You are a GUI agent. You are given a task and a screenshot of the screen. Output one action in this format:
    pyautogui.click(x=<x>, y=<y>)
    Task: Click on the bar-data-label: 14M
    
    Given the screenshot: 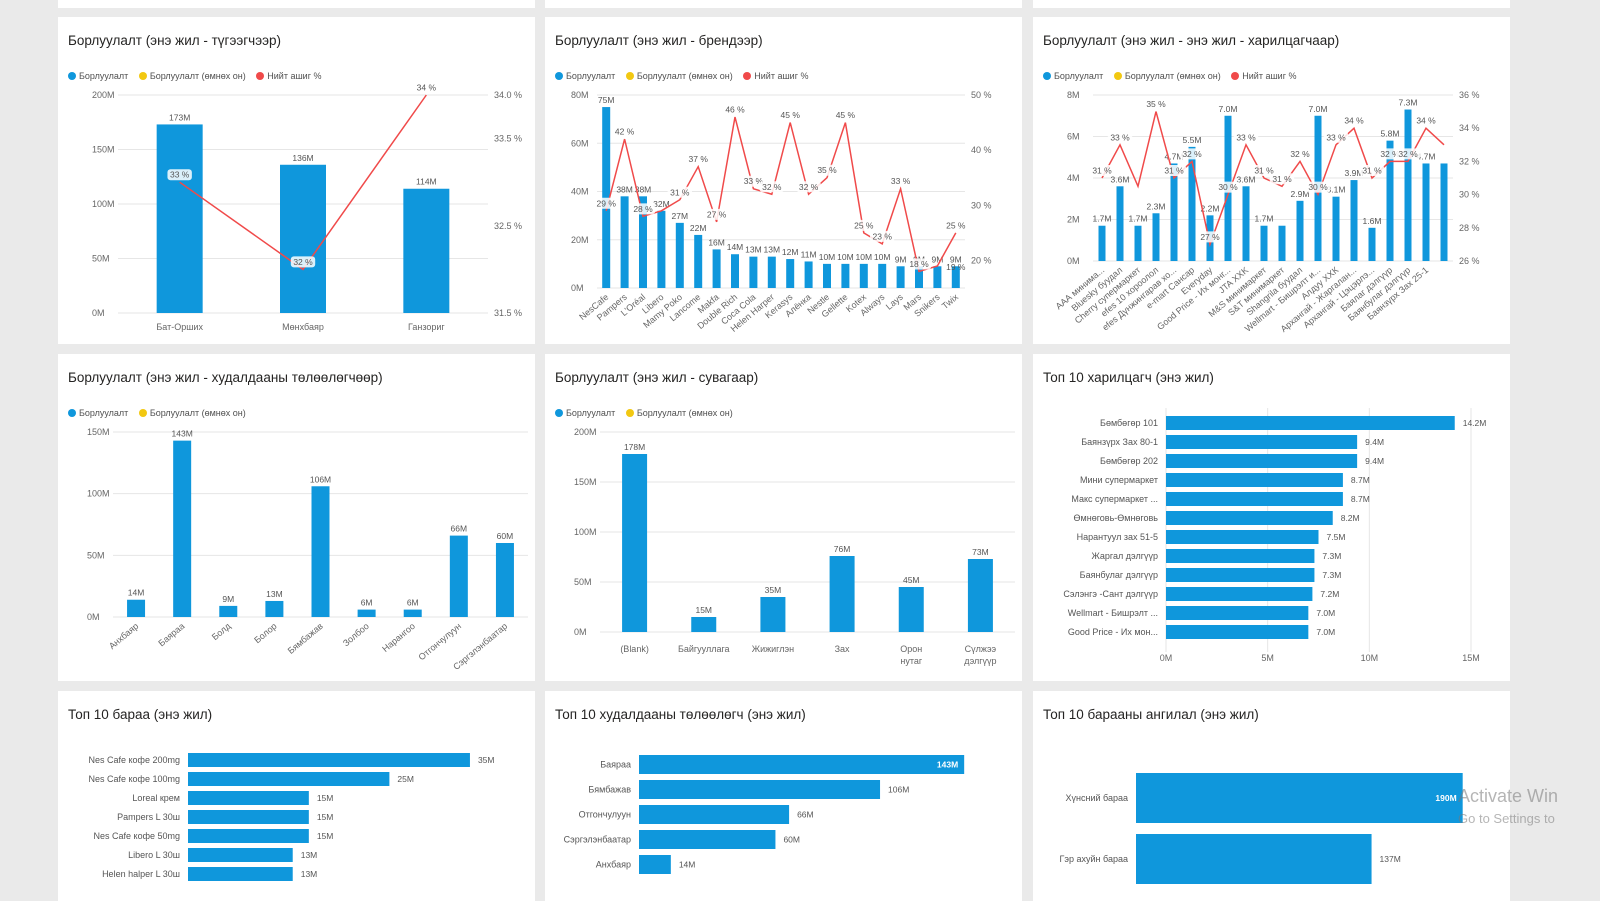 What is the action you would take?
    pyautogui.click(x=136, y=593)
    